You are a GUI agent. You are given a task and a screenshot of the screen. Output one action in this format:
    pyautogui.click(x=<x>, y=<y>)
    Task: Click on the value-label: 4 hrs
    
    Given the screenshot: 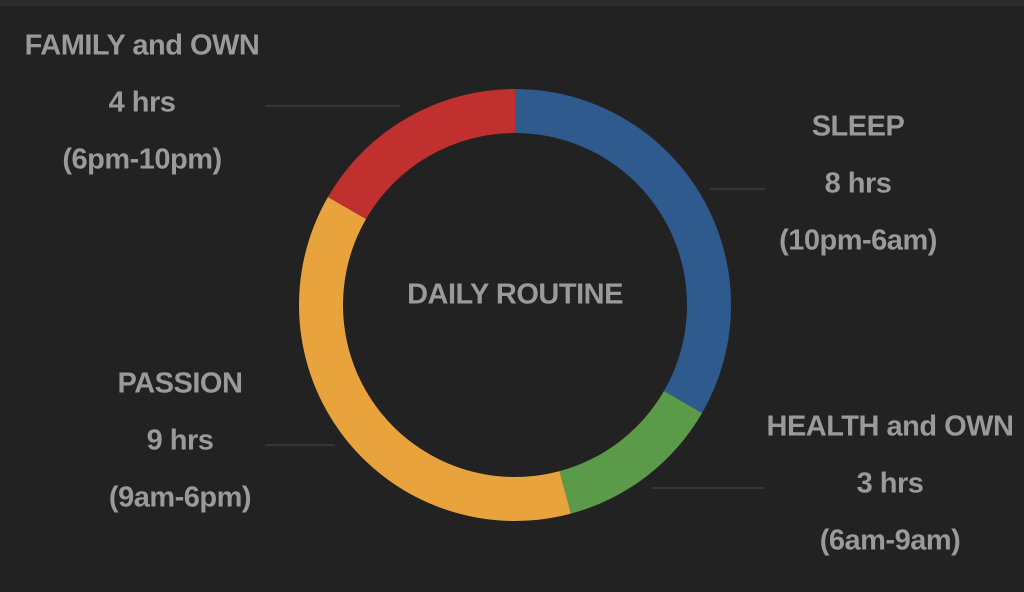 What is the action you would take?
    pyautogui.click(x=142, y=103)
    